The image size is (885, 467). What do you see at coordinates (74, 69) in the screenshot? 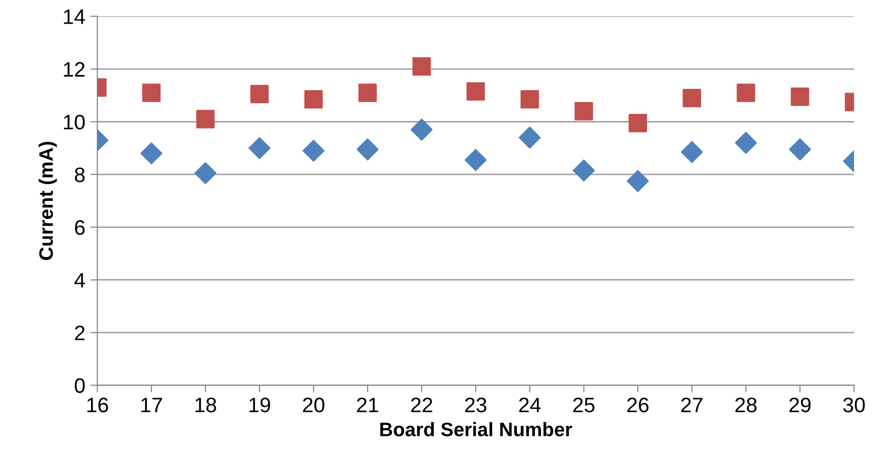
I see `y-tick-label: 12` at bounding box center [74, 69].